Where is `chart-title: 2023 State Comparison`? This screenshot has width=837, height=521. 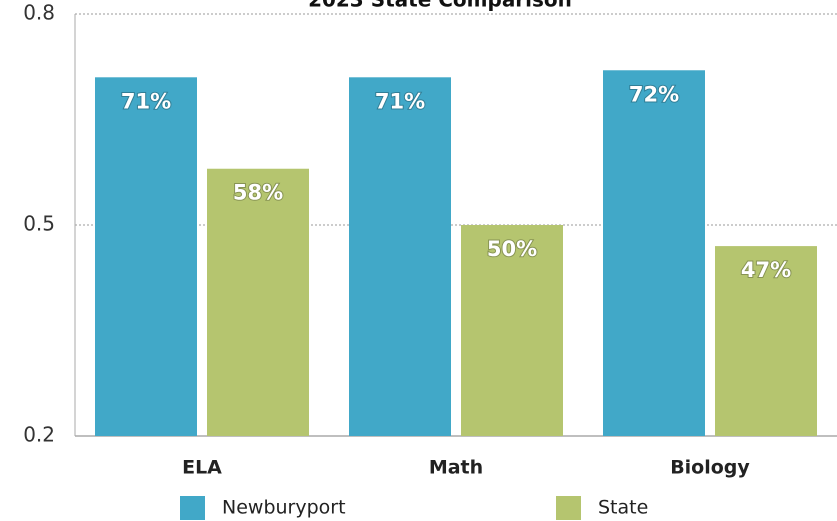
chart-title: 2023 State Comparison is located at coordinates (440, 6).